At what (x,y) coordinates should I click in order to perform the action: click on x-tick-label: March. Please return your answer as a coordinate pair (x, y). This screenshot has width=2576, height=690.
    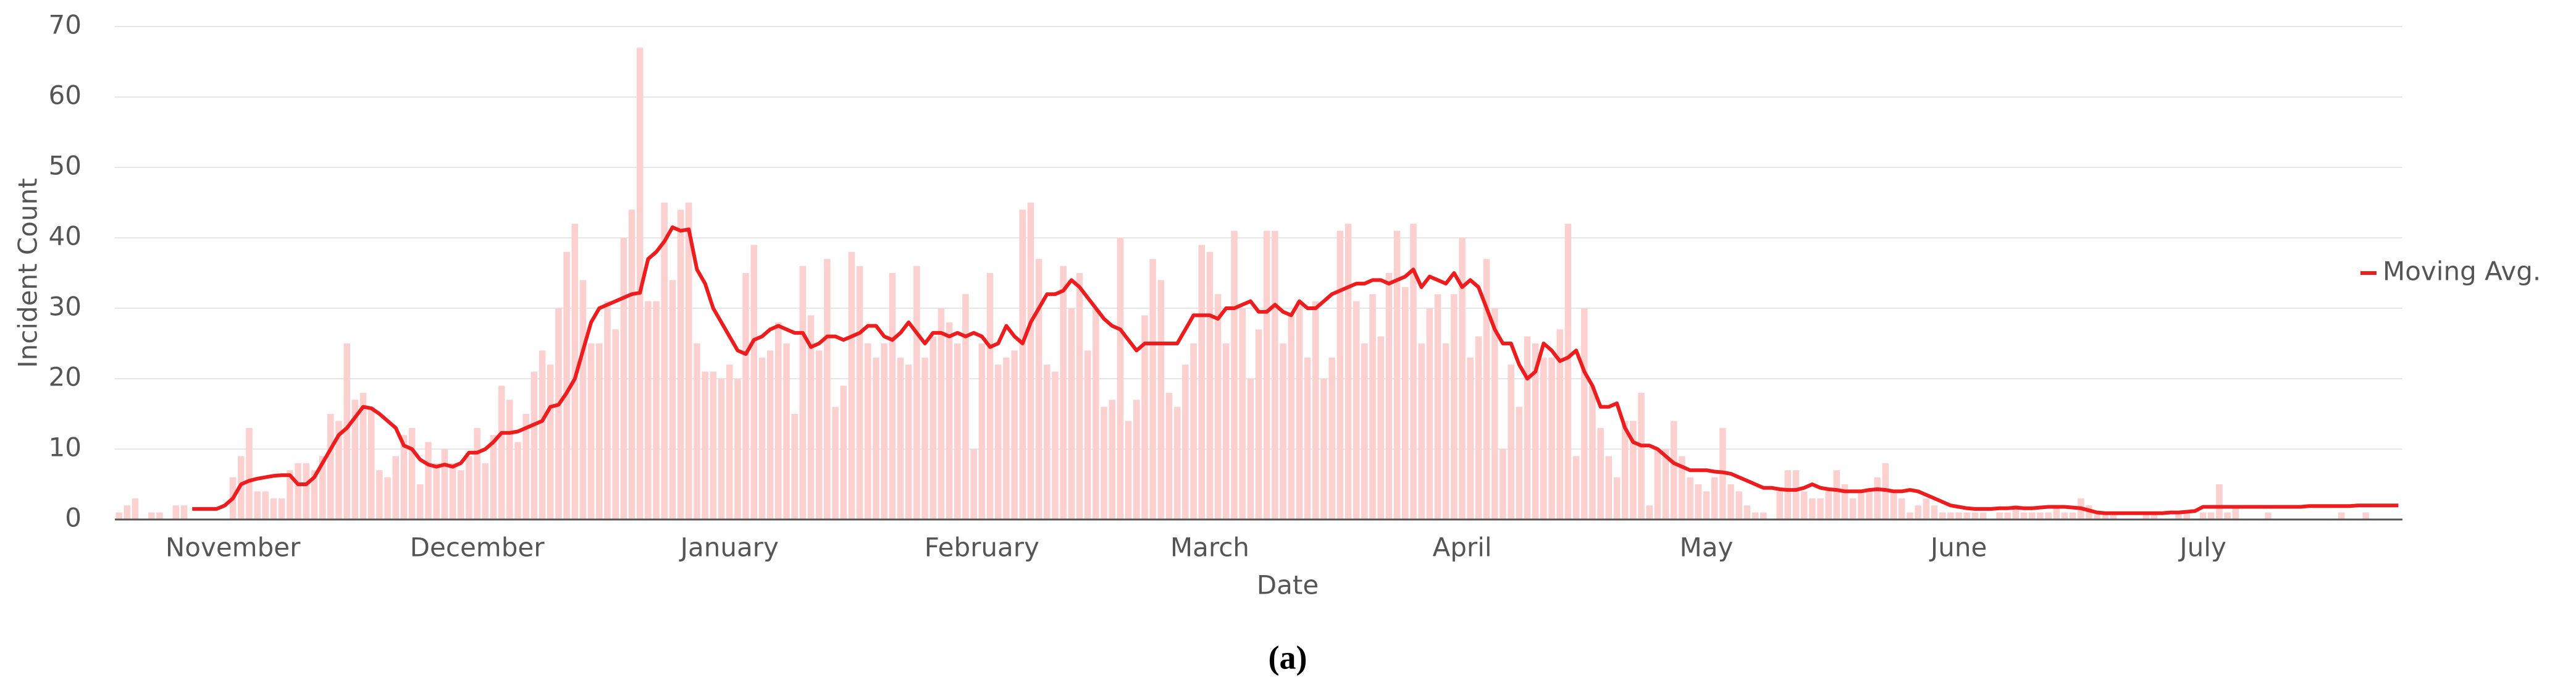
    Looking at the image, I should click on (1209, 547).